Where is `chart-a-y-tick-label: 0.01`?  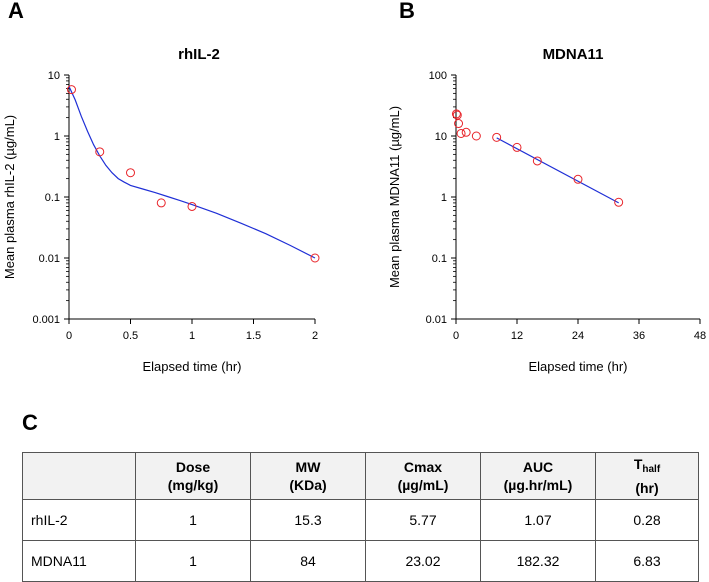
chart-a-y-tick-label: 0.01 is located at coordinates (49, 259).